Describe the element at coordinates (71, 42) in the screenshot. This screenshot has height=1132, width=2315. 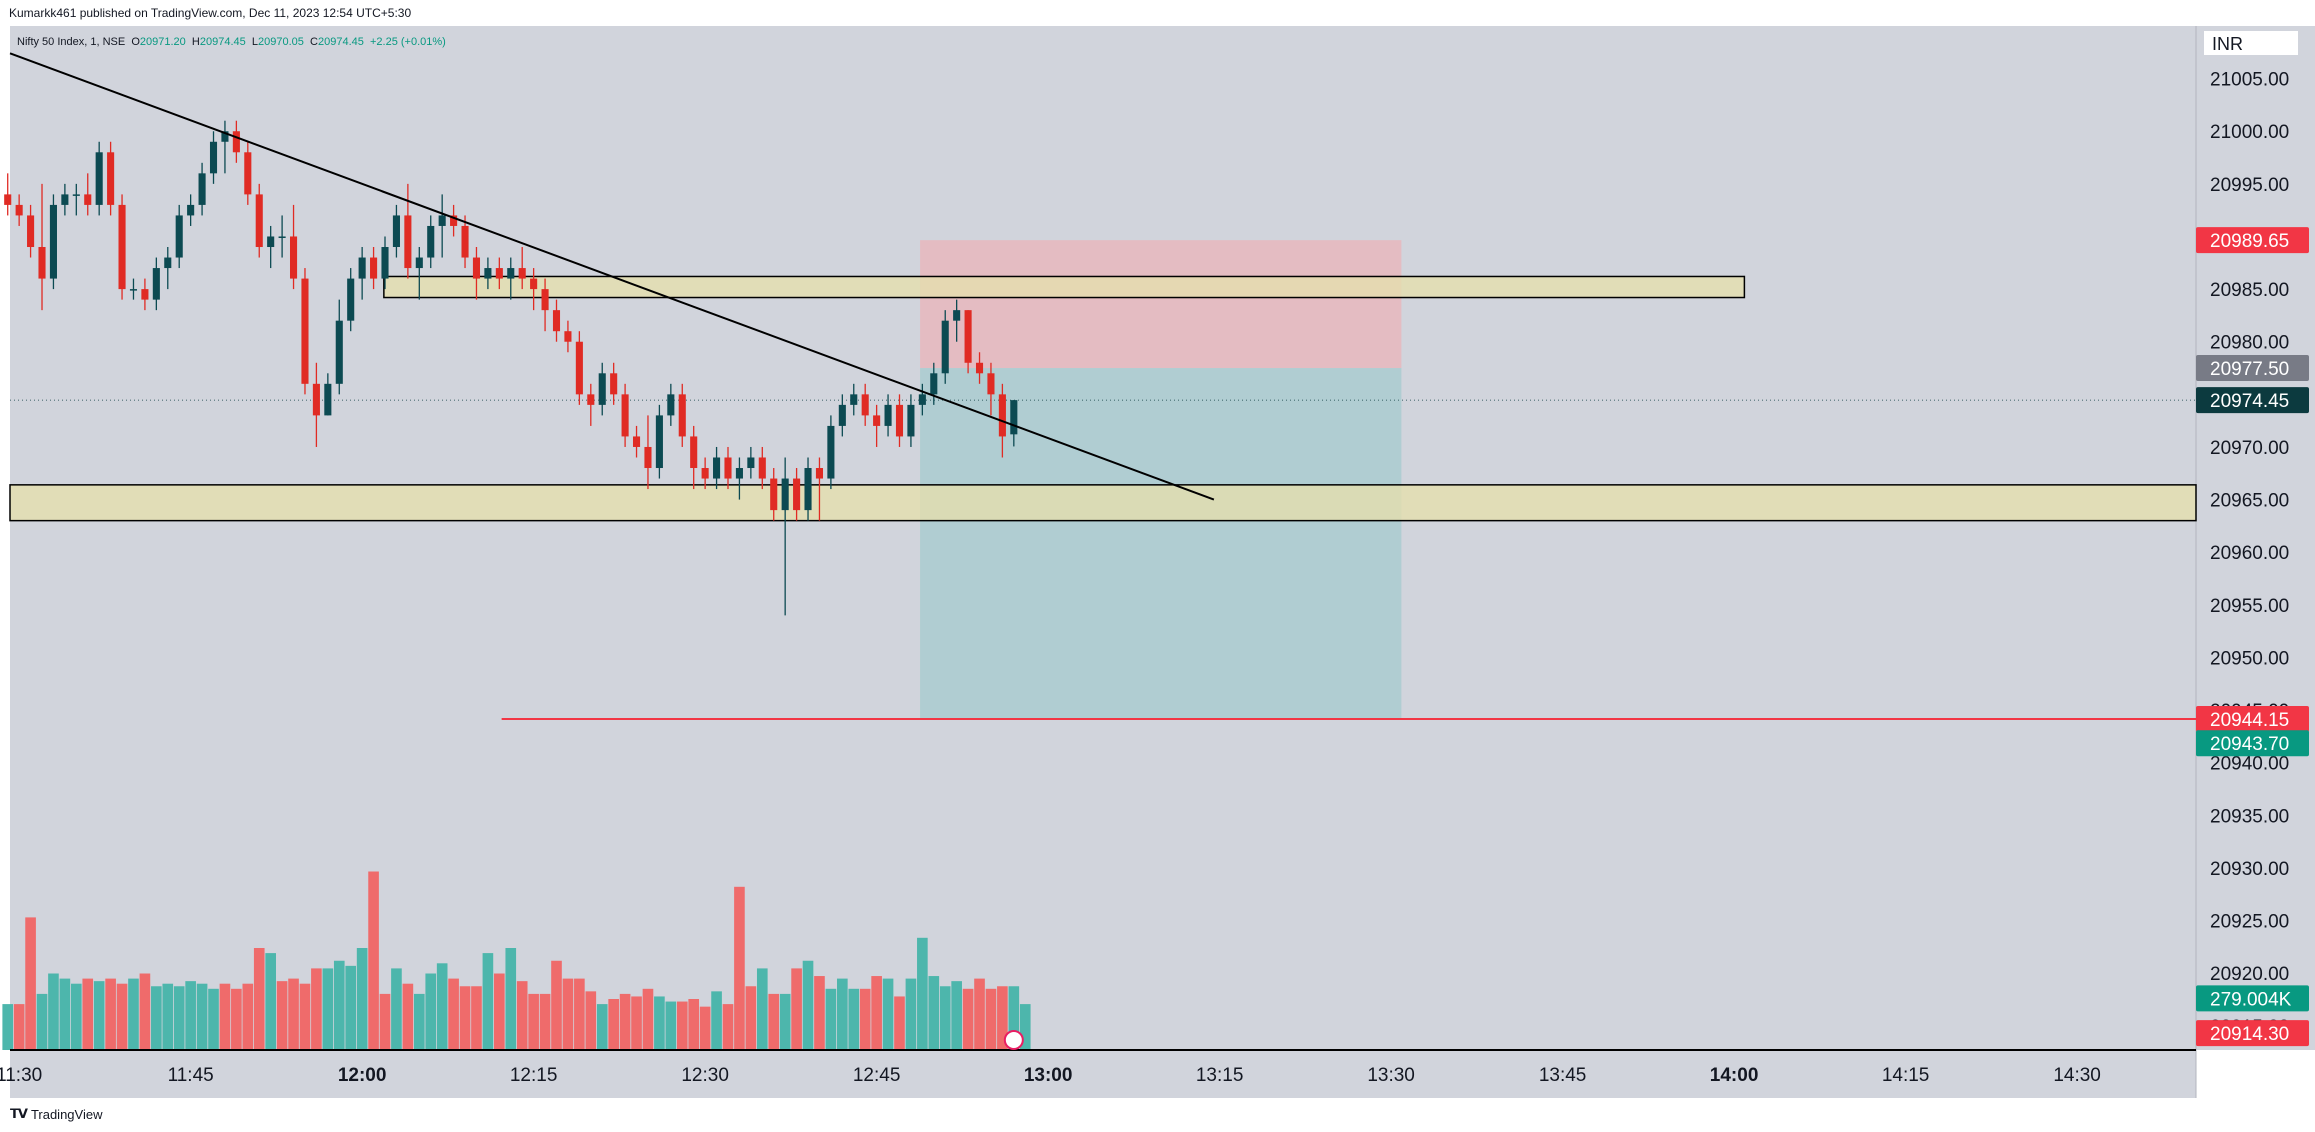
I see `symbol-name: Nifty 50 Index, 1, NSE` at that location.